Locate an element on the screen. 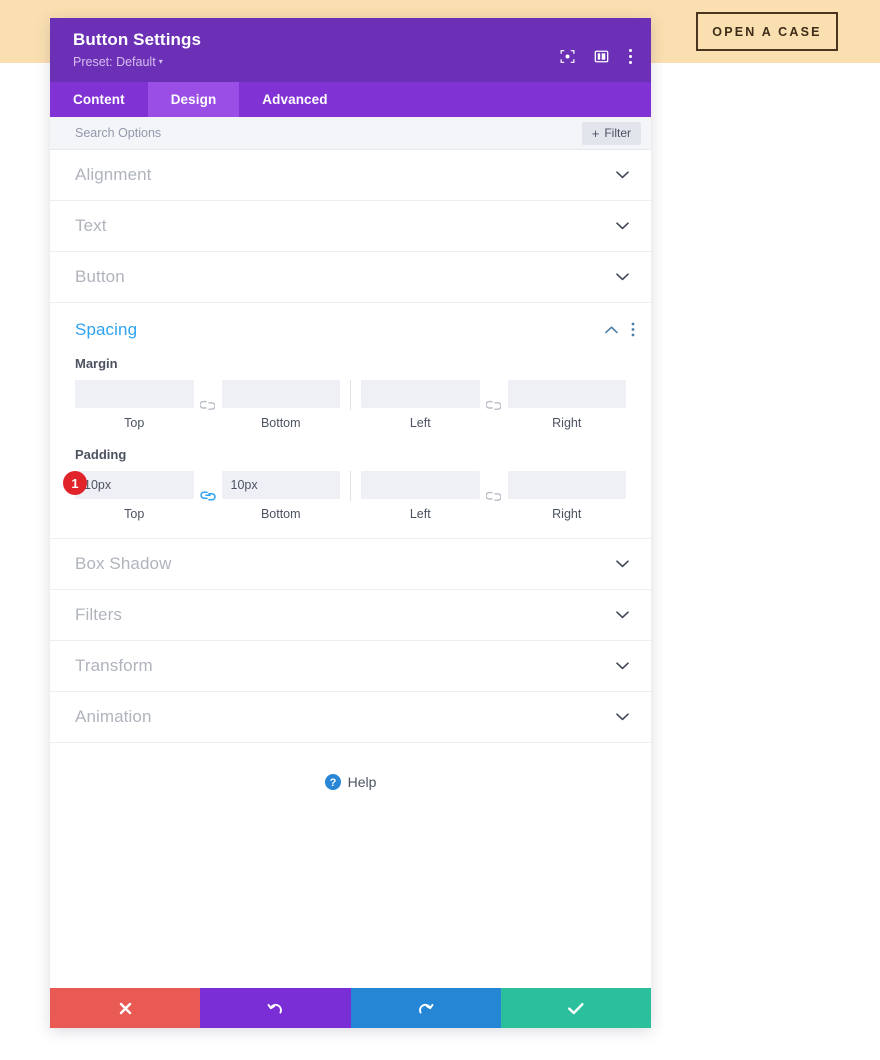  page-title: Button Settings is located at coordinates (137, 39).